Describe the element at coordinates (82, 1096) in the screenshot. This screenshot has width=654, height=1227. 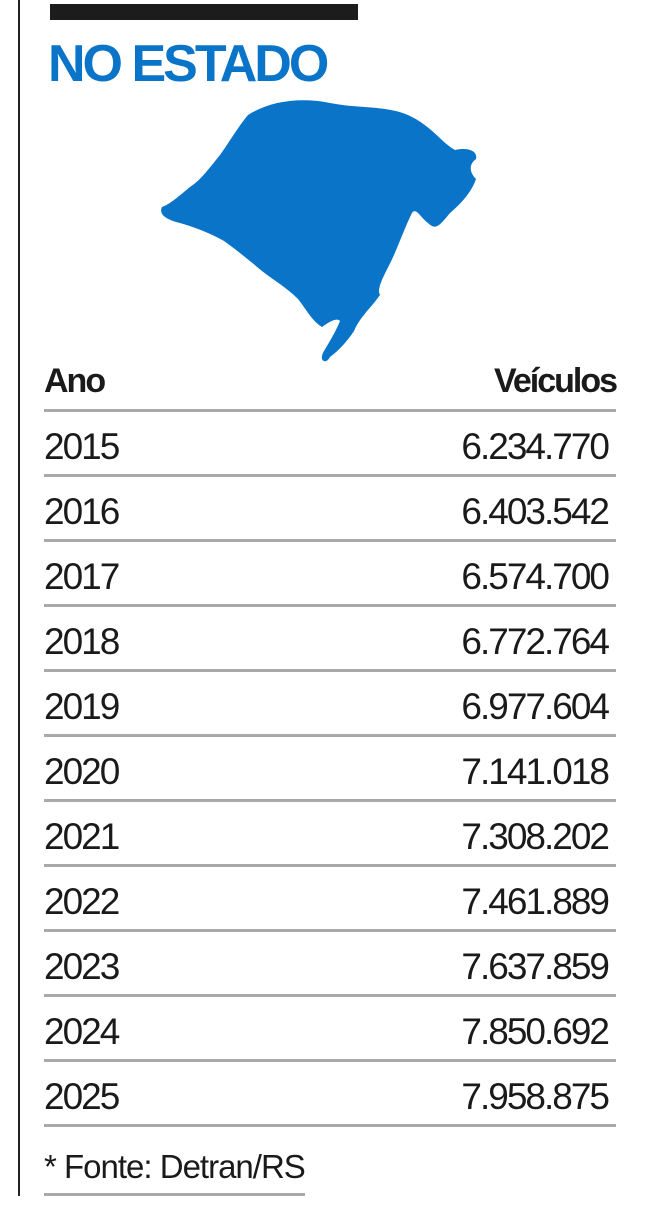
I see `year-cell: 2025` at that location.